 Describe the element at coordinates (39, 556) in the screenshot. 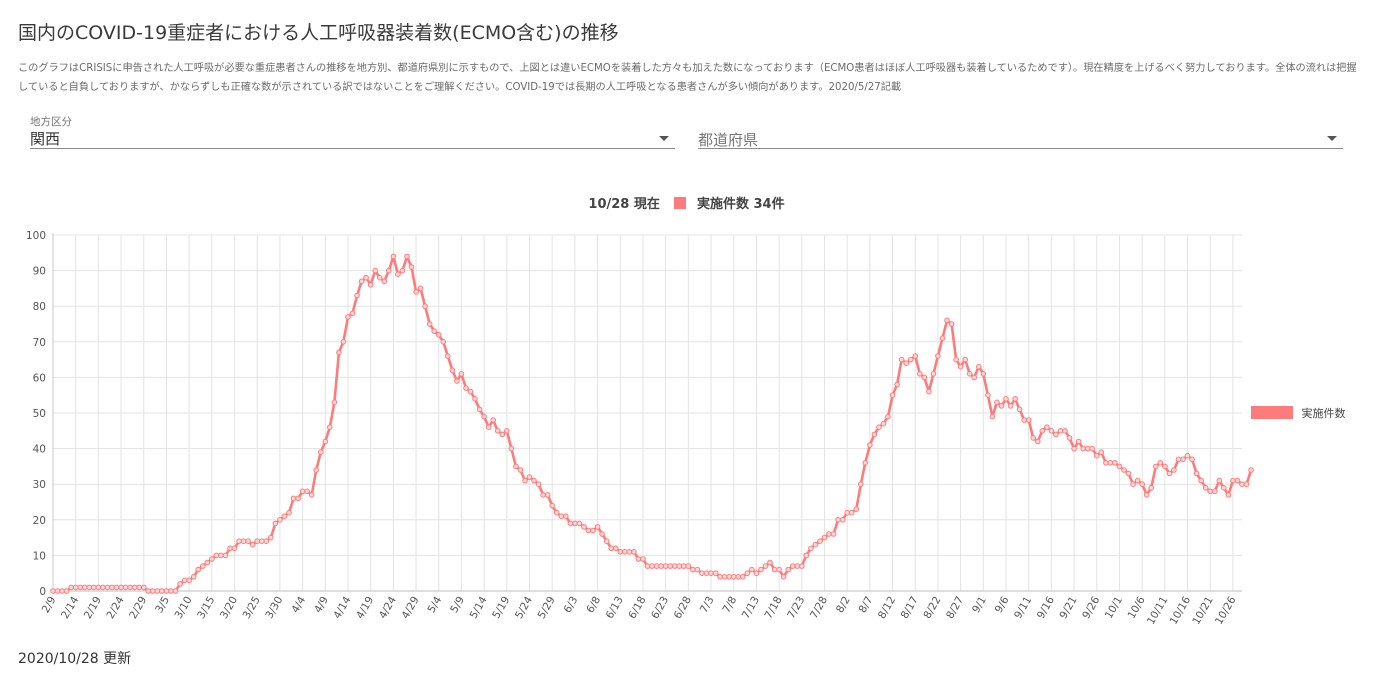

I see `y-tick-label: 10` at that location.